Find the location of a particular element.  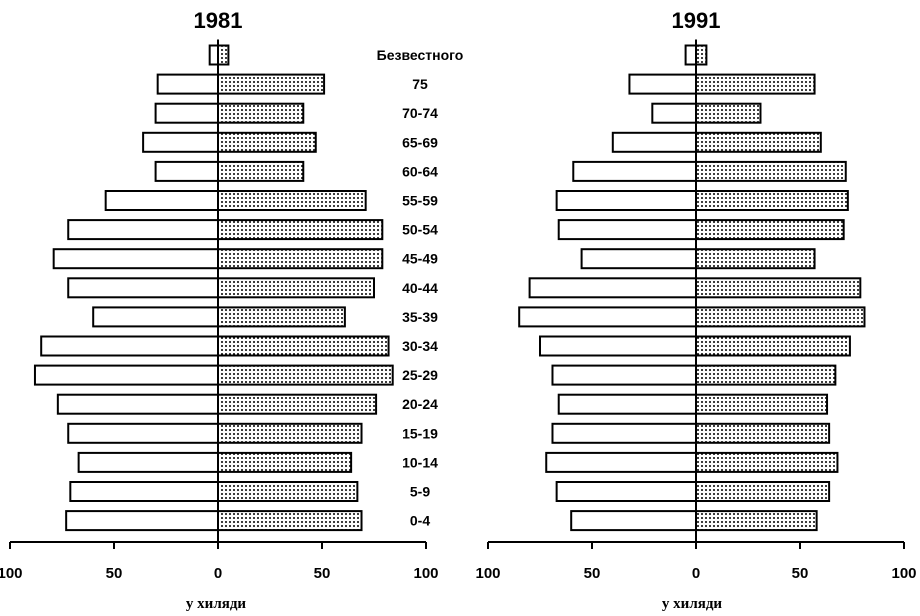

category-label: 65-69 is located at coordinates (420, 142).